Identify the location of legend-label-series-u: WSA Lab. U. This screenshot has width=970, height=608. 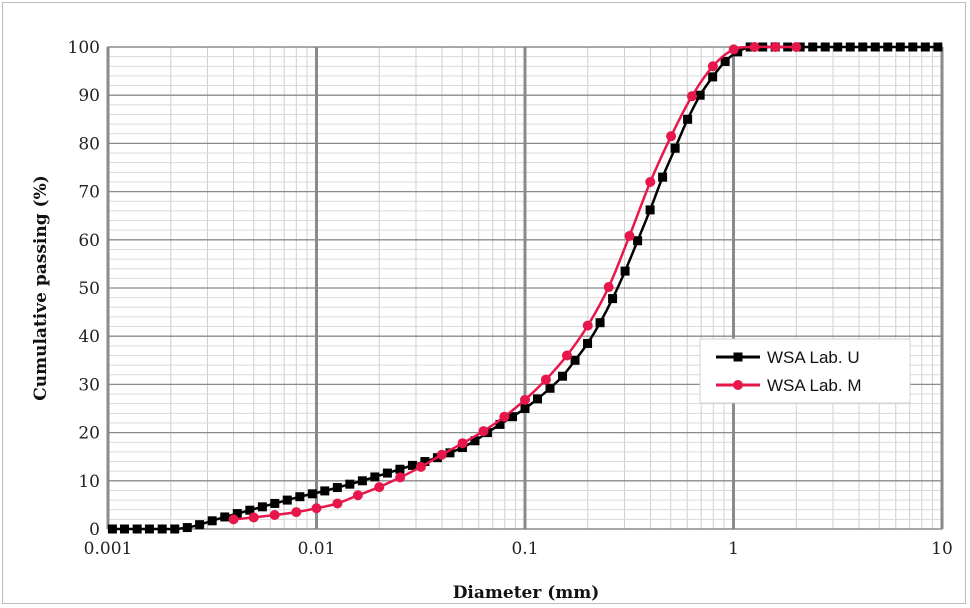
(813, 357).